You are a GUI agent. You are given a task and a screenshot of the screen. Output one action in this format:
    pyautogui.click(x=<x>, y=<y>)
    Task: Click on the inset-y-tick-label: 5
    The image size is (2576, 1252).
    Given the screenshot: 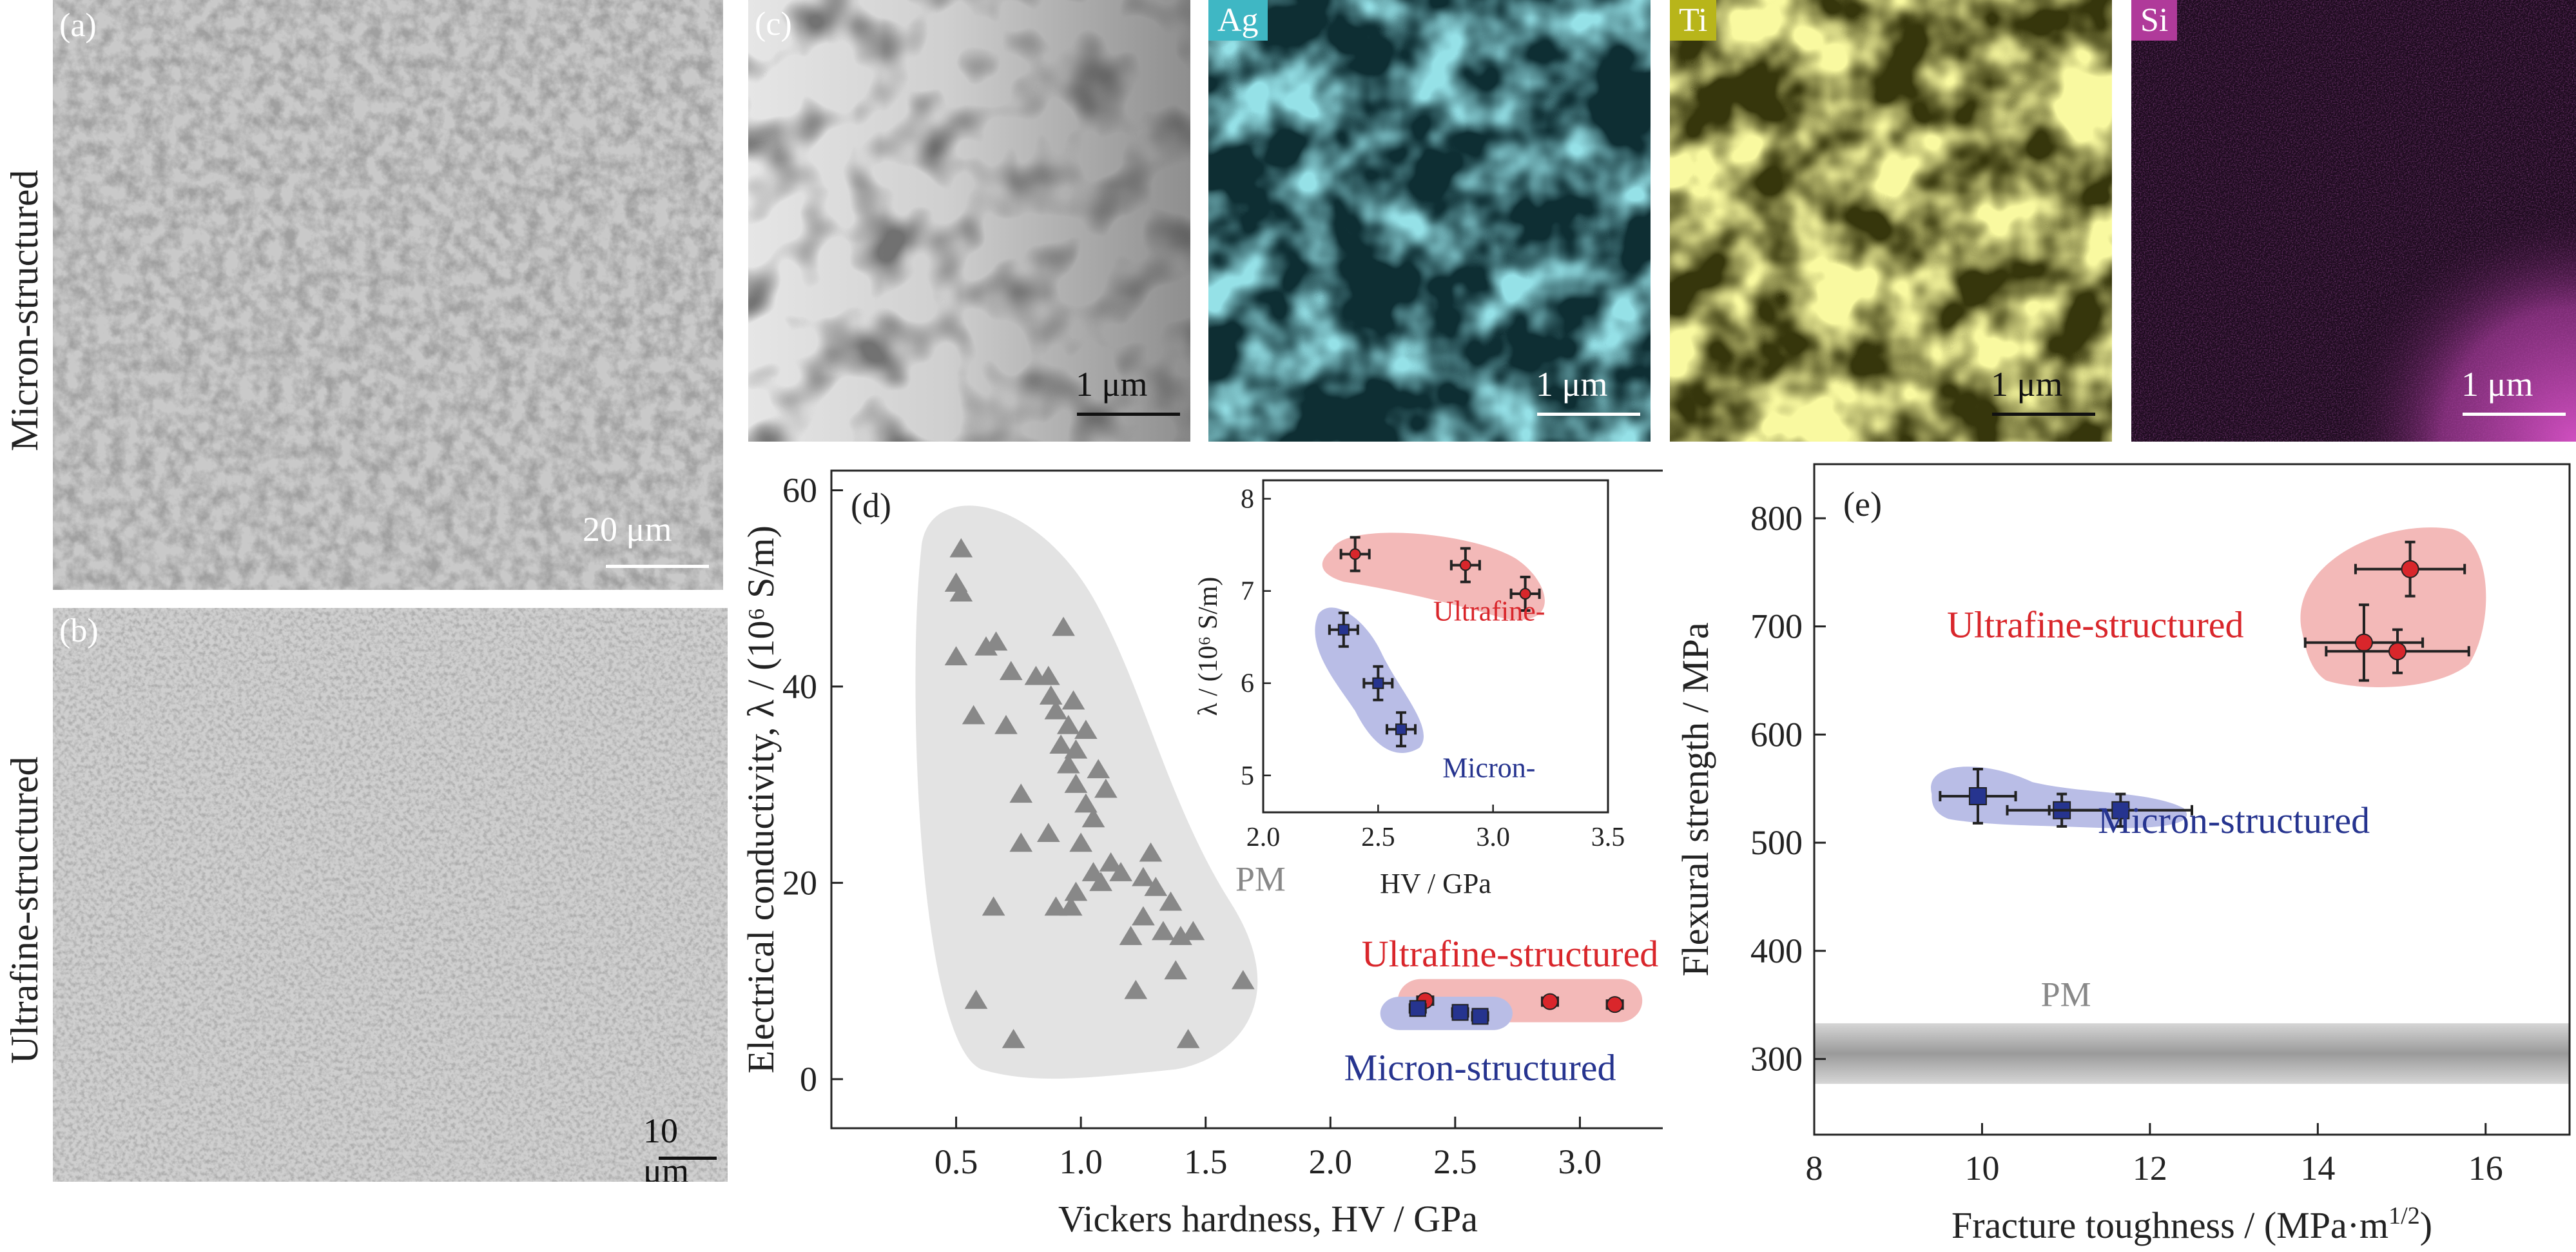 What is the action you would take?
    pyautogui.click(x=1247, y=776)
    